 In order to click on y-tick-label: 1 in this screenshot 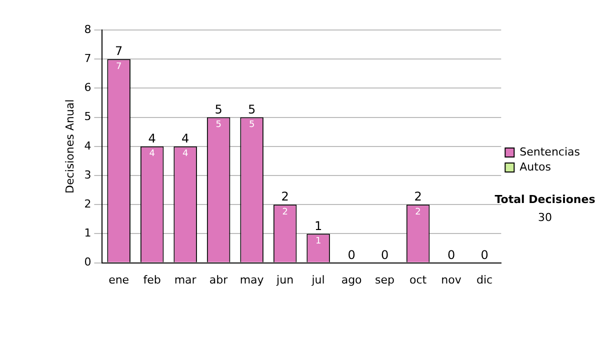, I will do `click(88, 233)`.